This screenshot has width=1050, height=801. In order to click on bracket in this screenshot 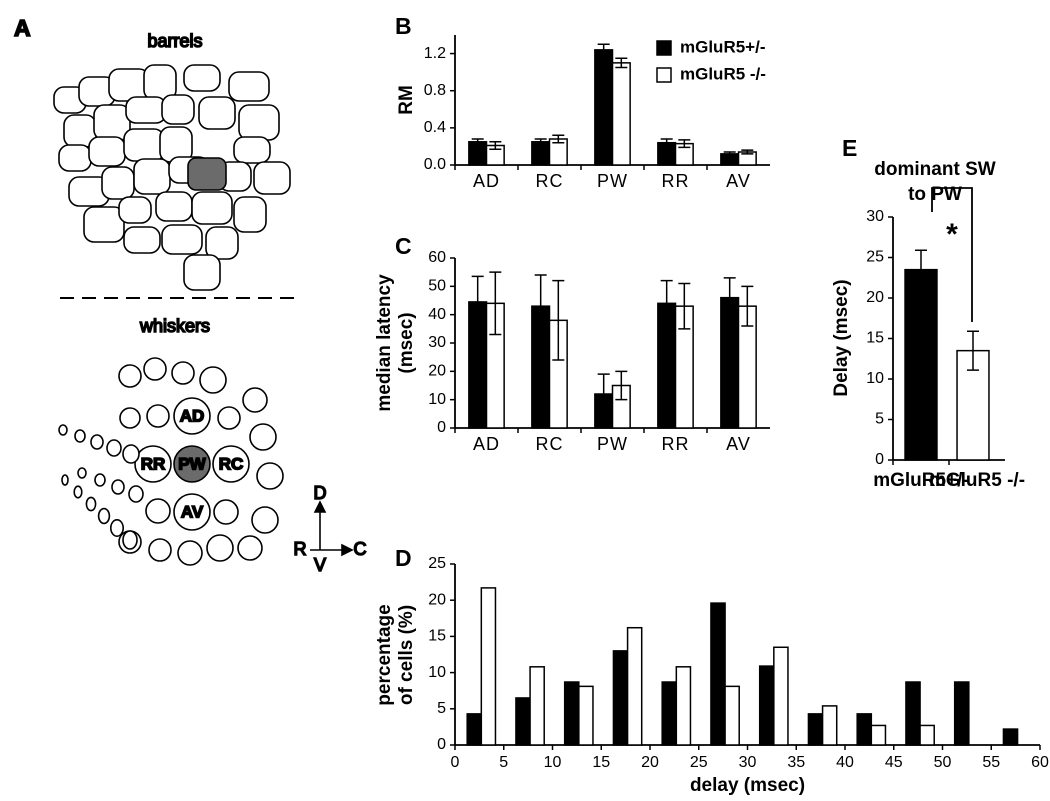, I will do `click(952, 254)`.